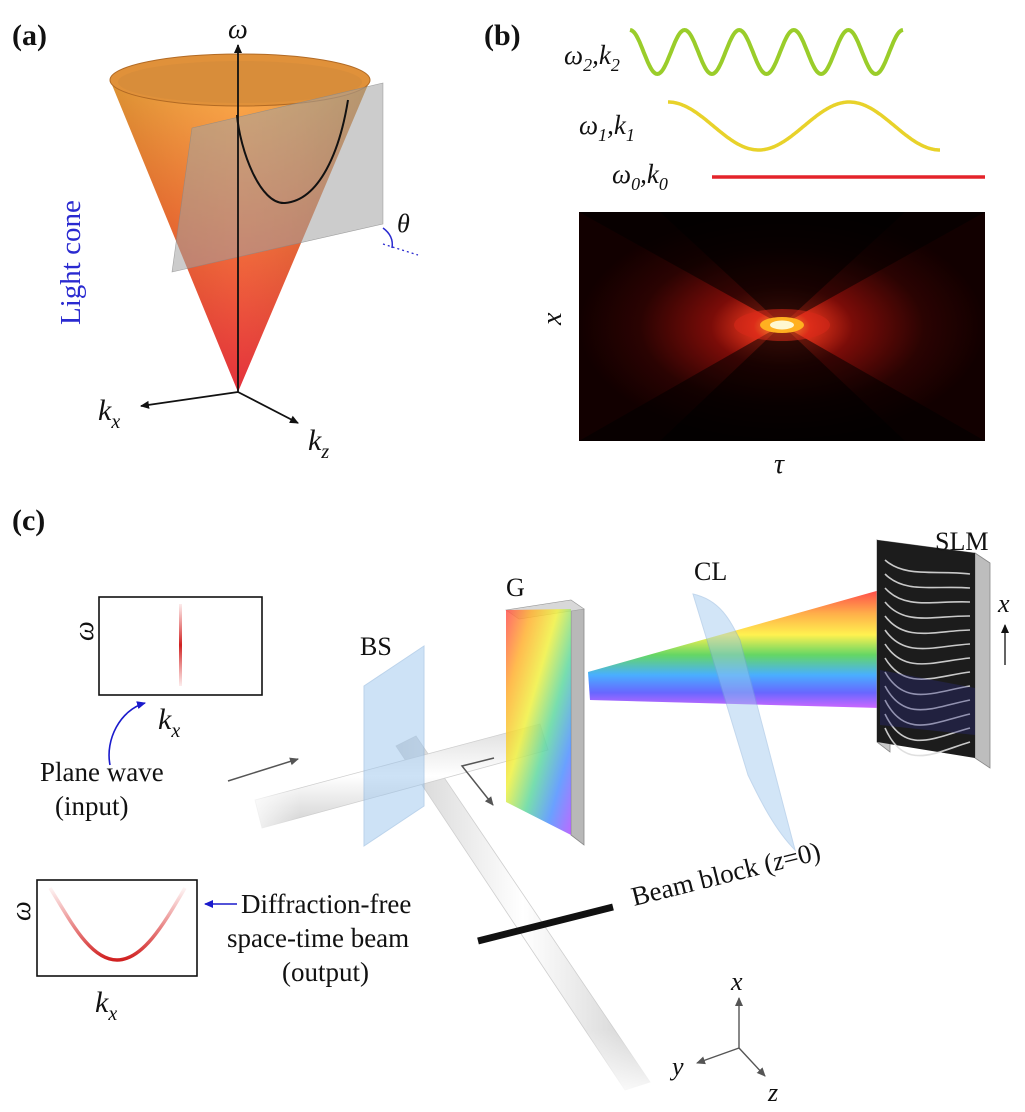 Image resolution: width=1025 pixels, height=1112 pixels. Describe the element at coordinates (318, 443) in the screenshot. I see `kz-label: kz` at that location.